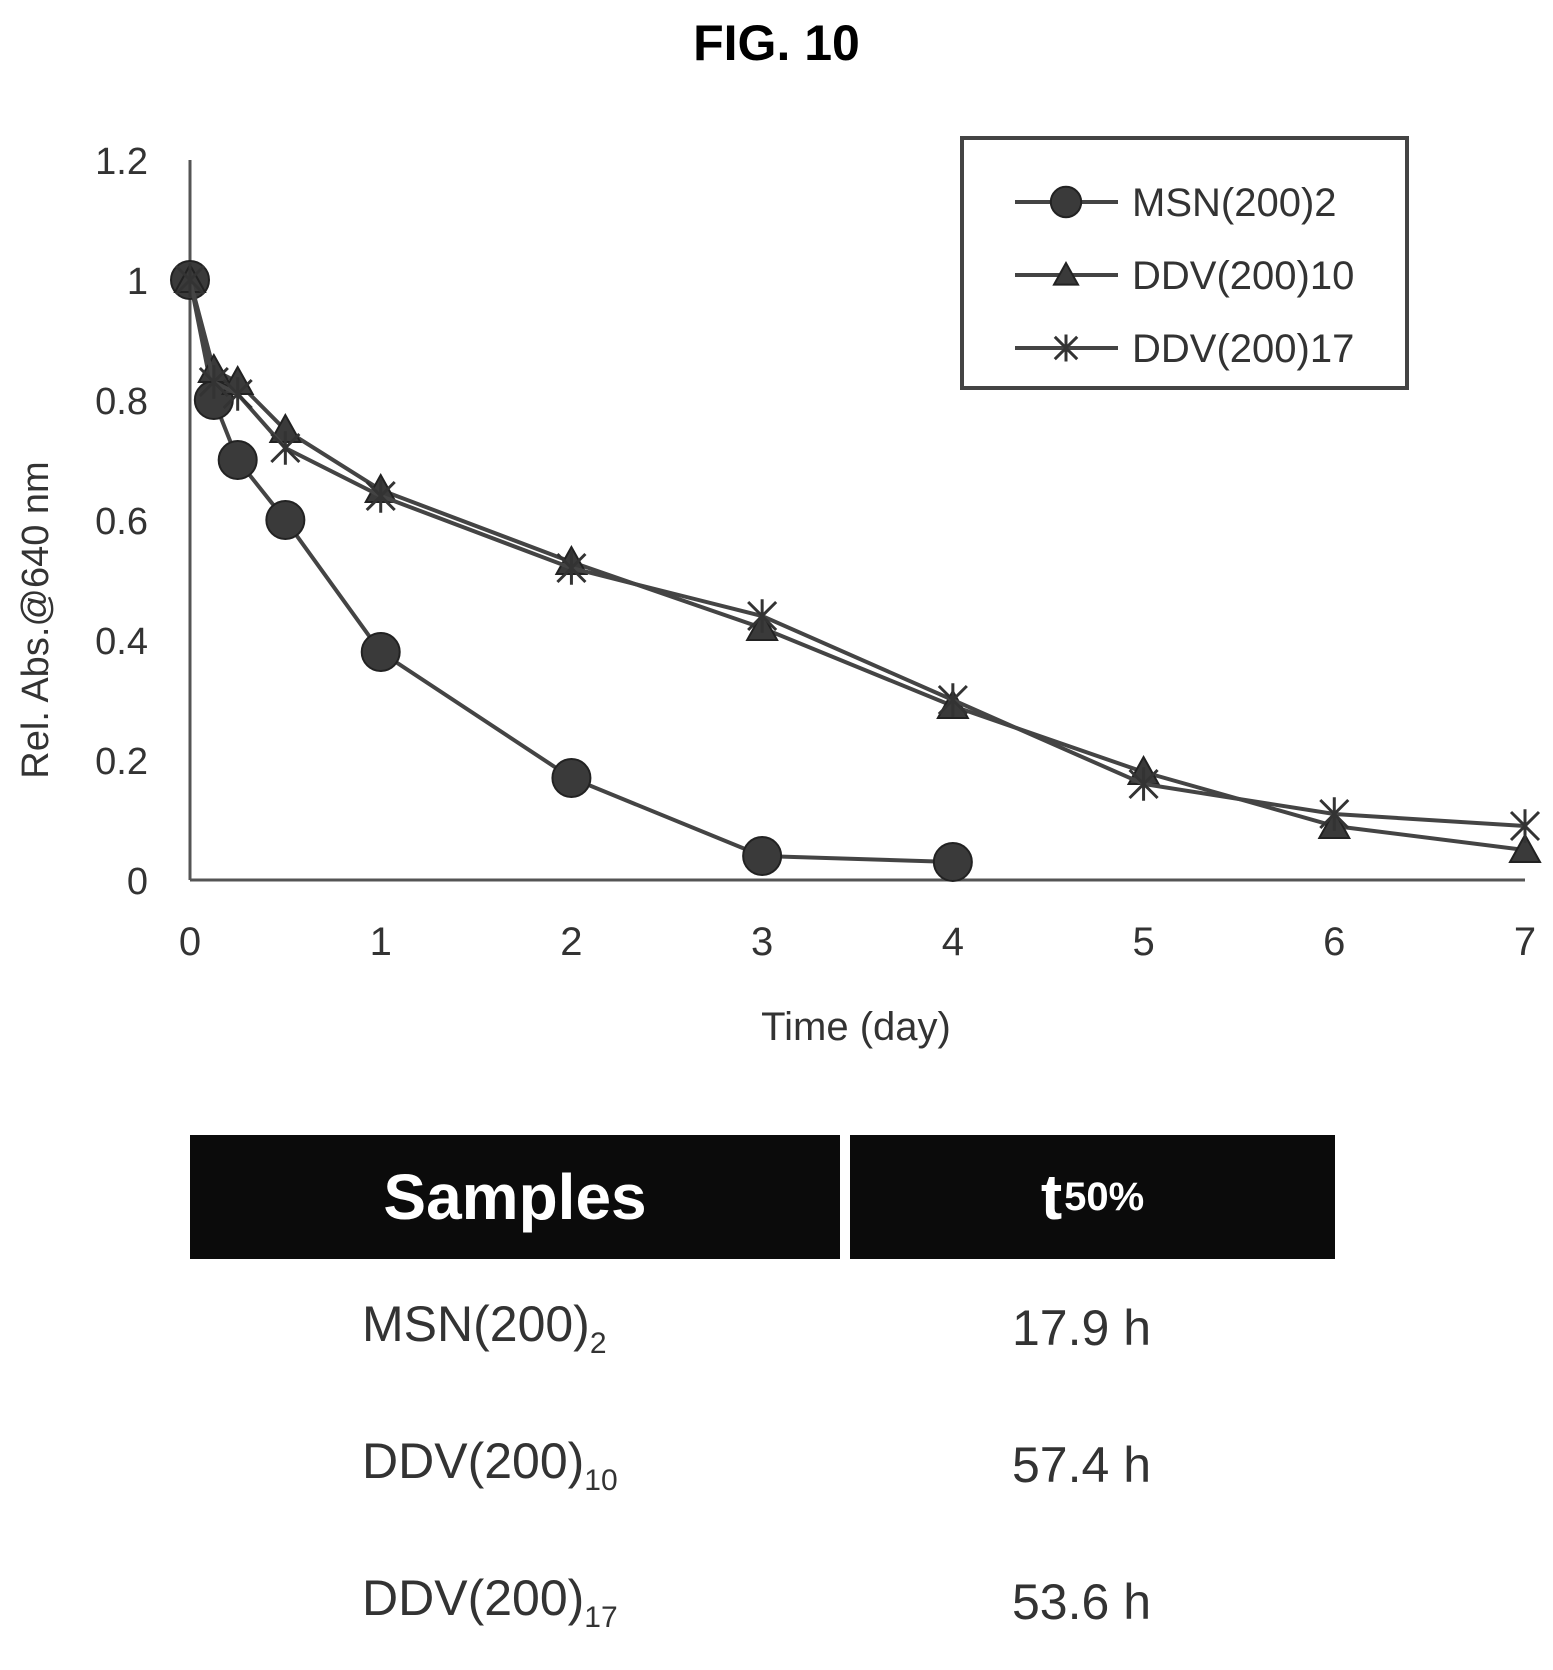 The height and width of the screenshot is (1670, 1553). Describe the element at coordinates (121, 522) in the screenshot. I see `y-tick-label: 0.6` at that location.